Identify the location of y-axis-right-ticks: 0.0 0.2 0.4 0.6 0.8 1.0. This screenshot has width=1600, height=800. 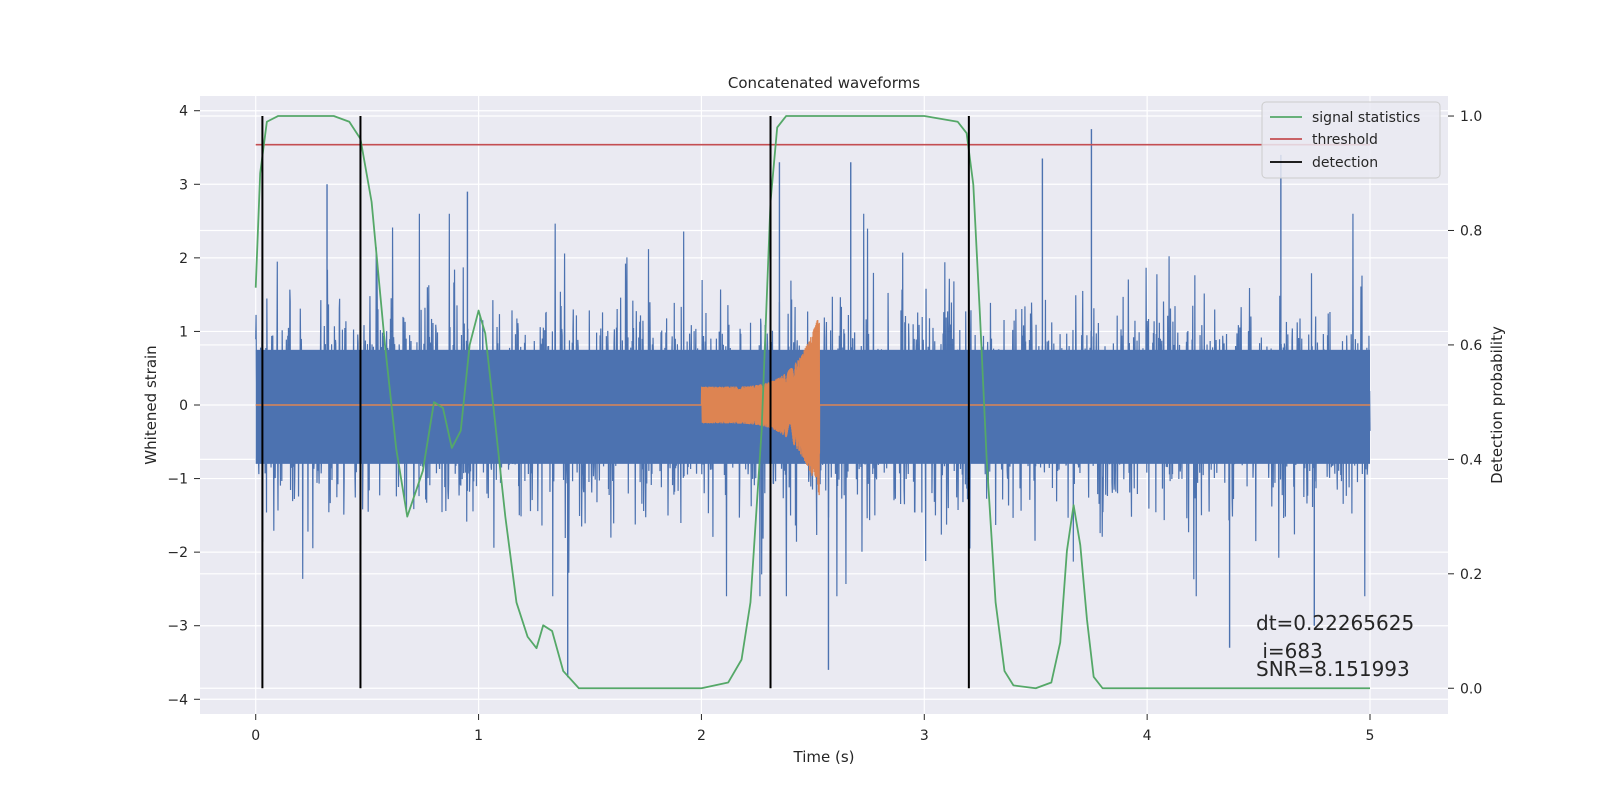
(1465, 403).